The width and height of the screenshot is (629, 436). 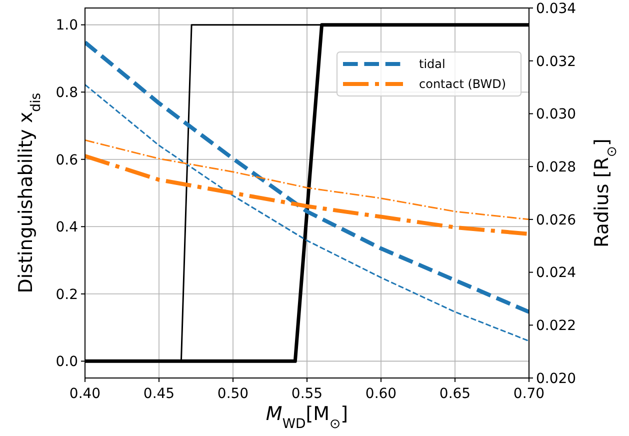 What do you see at coordinates (67, 228) in the screenshot?
I see `y-tick-label: 0.4` at bounding box center [67, 228].